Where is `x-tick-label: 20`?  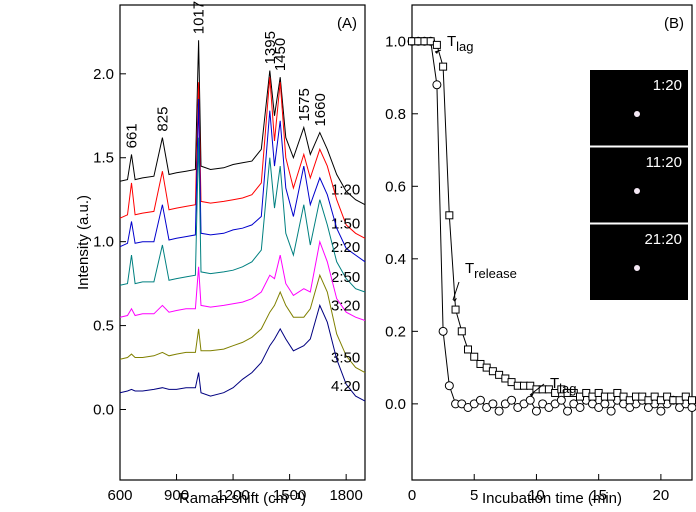 x-tick-label: 20 is located at coordinates (661, 495).